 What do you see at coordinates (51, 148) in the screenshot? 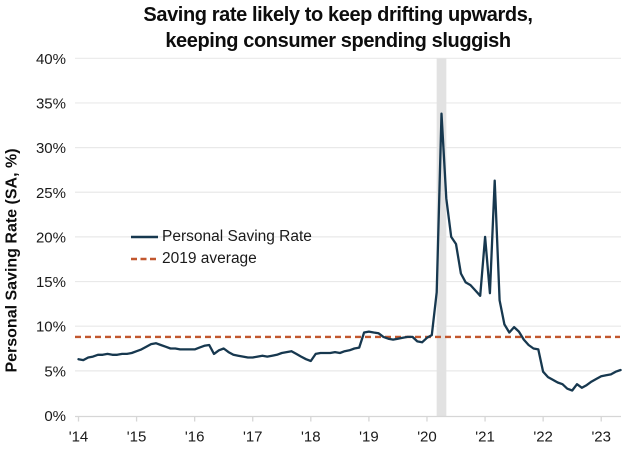
I see `y-tick-label-30: 30%` at bounding box center [51, 148].